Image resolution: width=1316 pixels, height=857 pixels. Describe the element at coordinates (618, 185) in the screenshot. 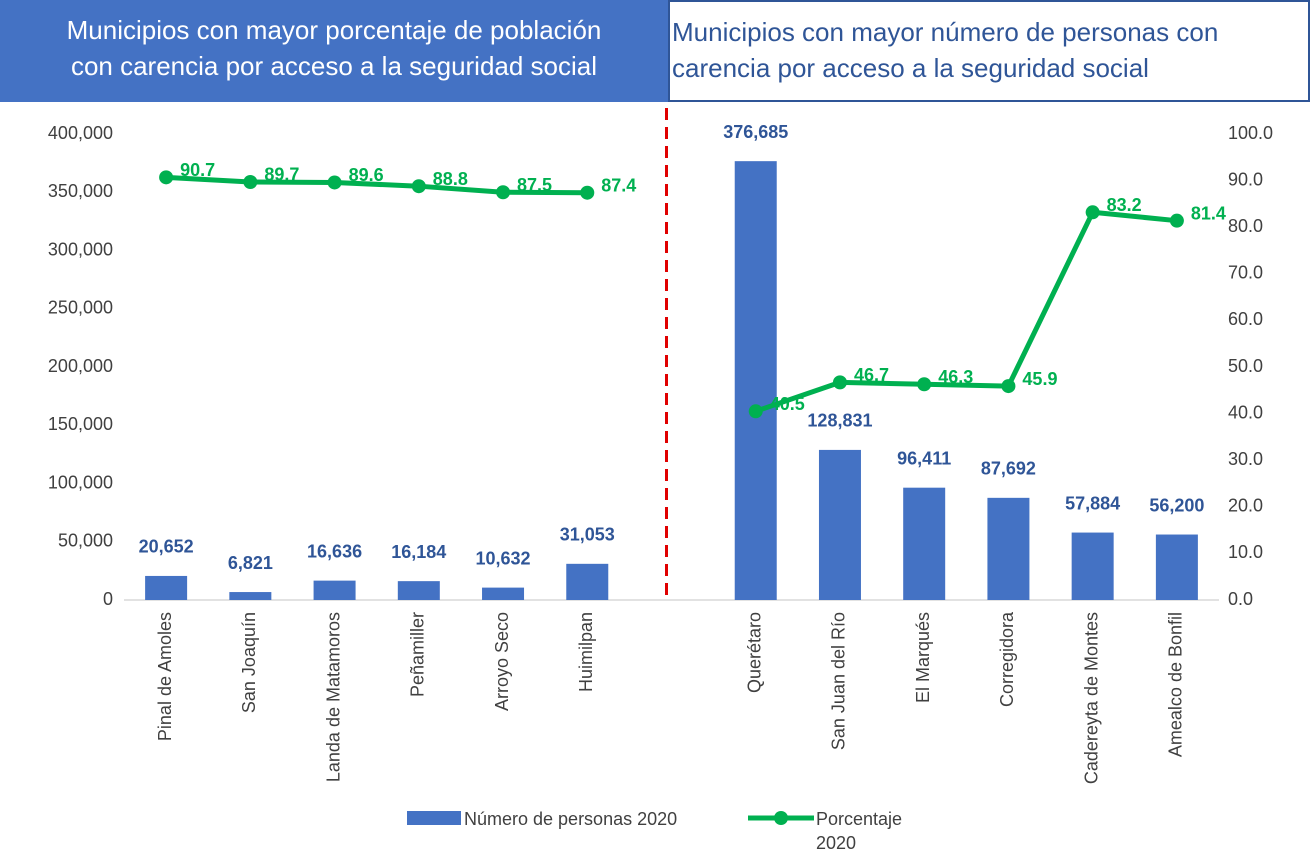

I see `line-label: 87.4` at that location.